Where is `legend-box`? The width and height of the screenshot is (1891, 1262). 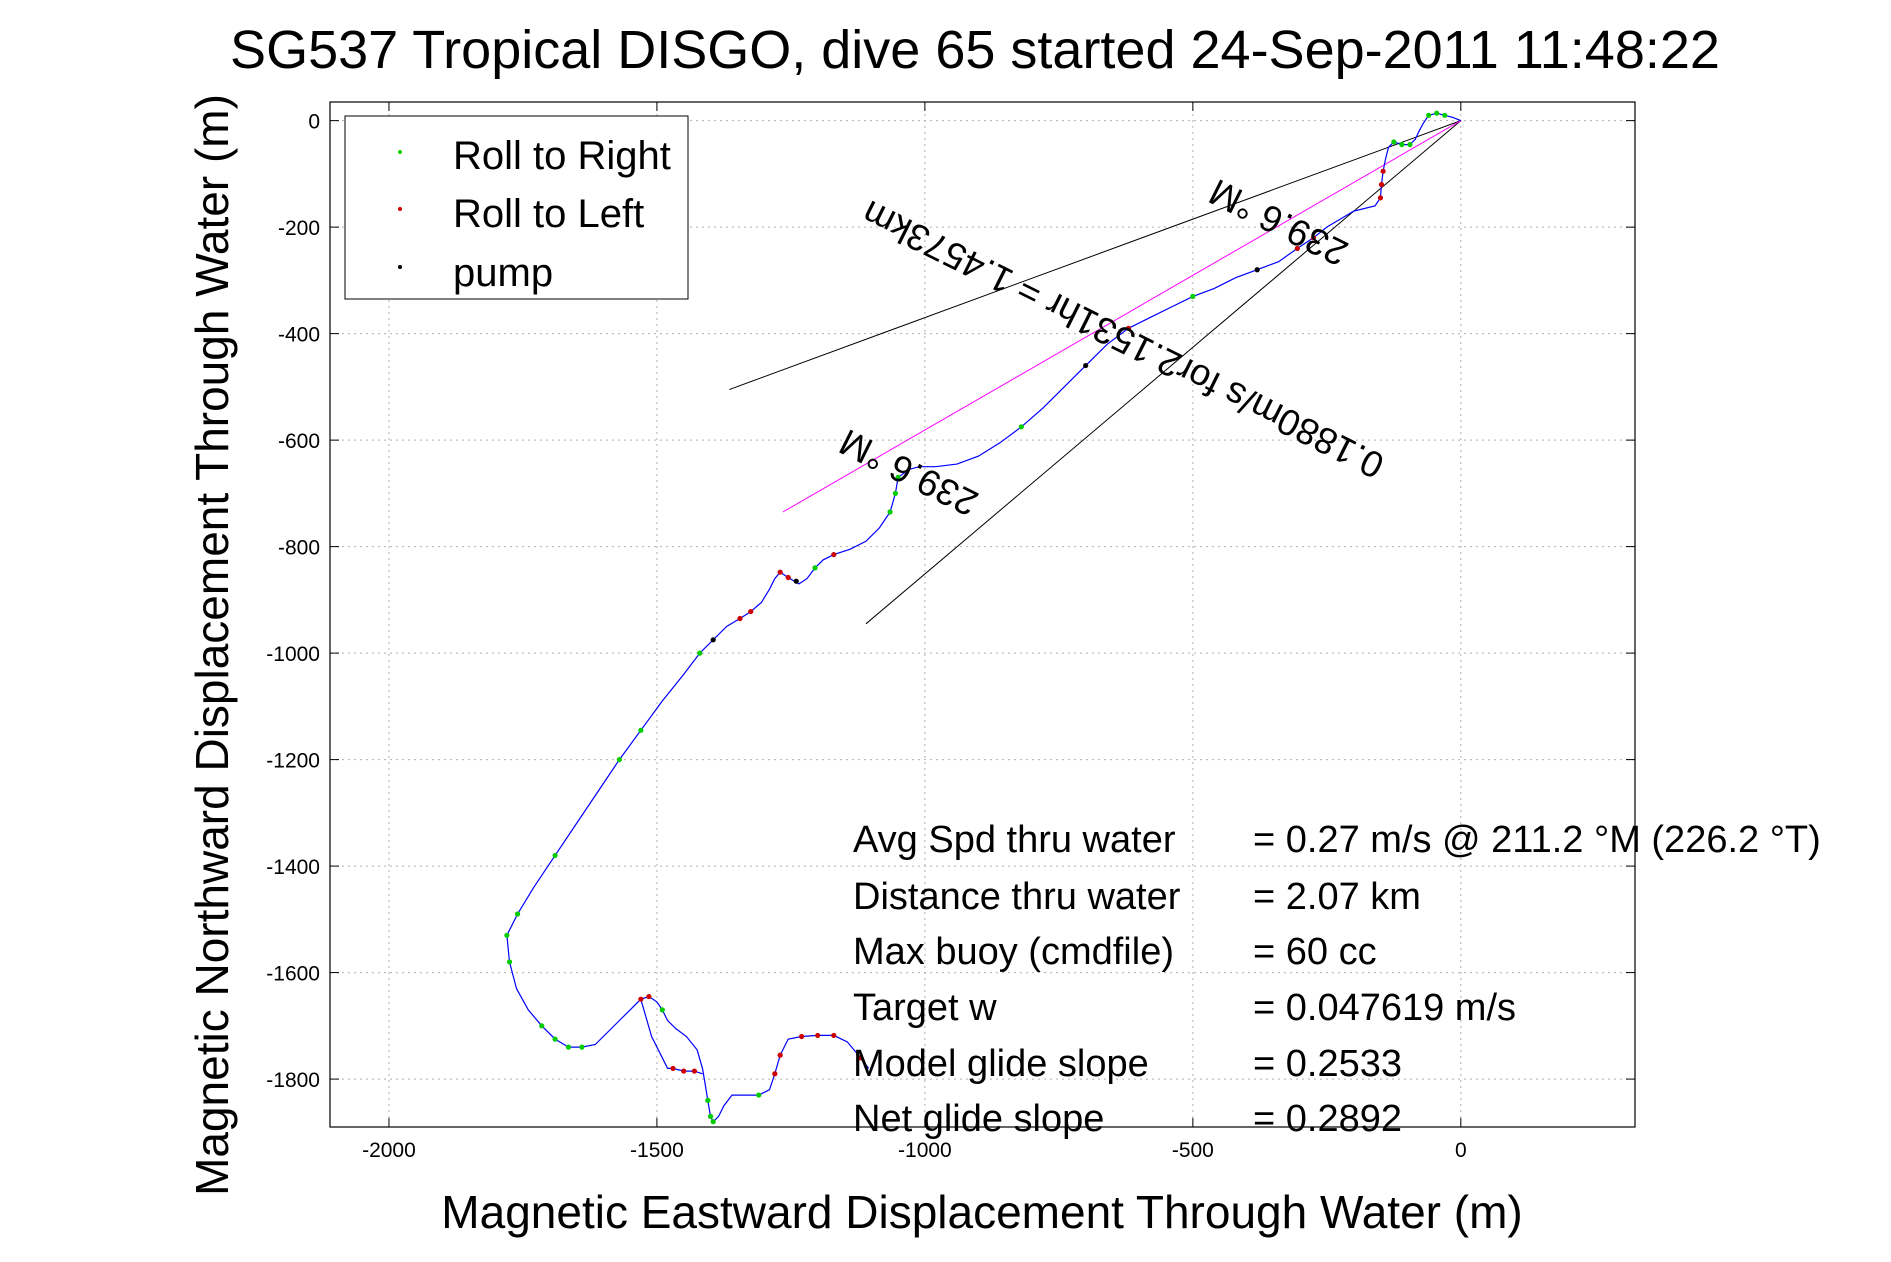
legend-box is located at coordinates (516, 207).